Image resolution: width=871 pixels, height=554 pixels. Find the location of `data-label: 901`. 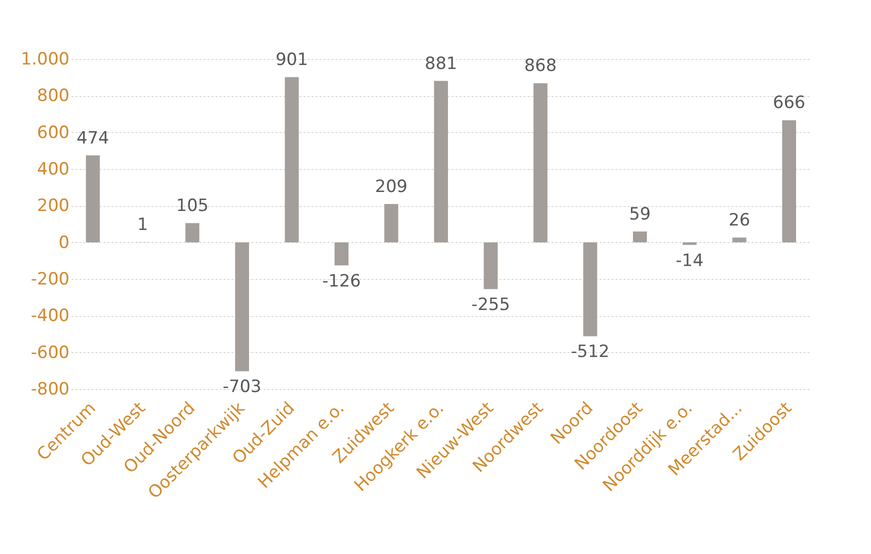

data-label: 901 is located at coordinates (292, 60).